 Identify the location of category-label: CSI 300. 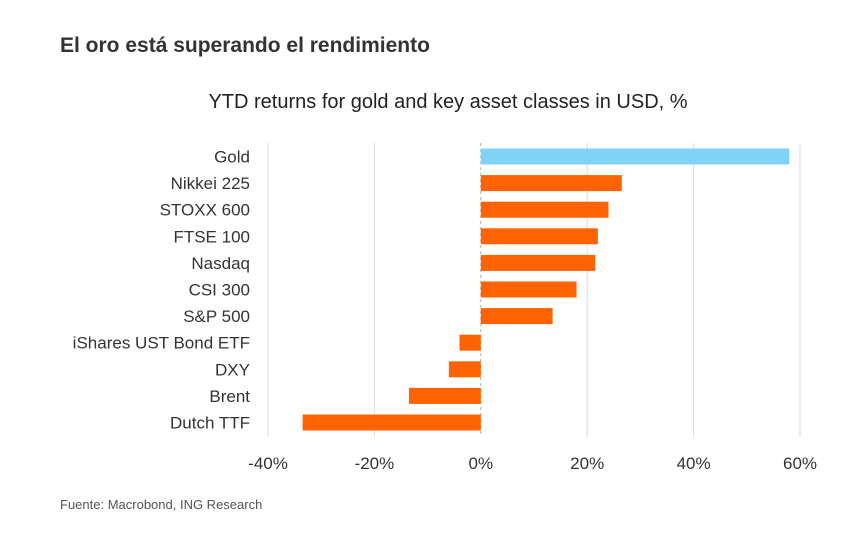
(219, 290).